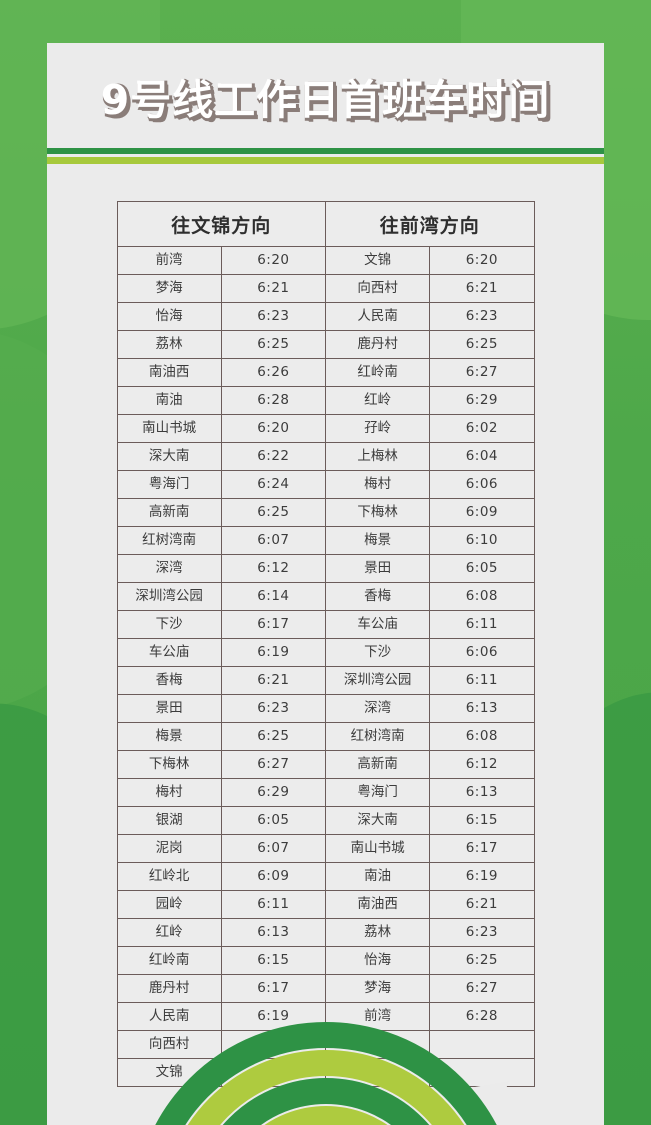 Image resolution: width=651 pixels, height=1125 pixels. Describe the element at coordinates (377, 428) in the screenshot. I see `table-cell-station: 孖岭` at that location.